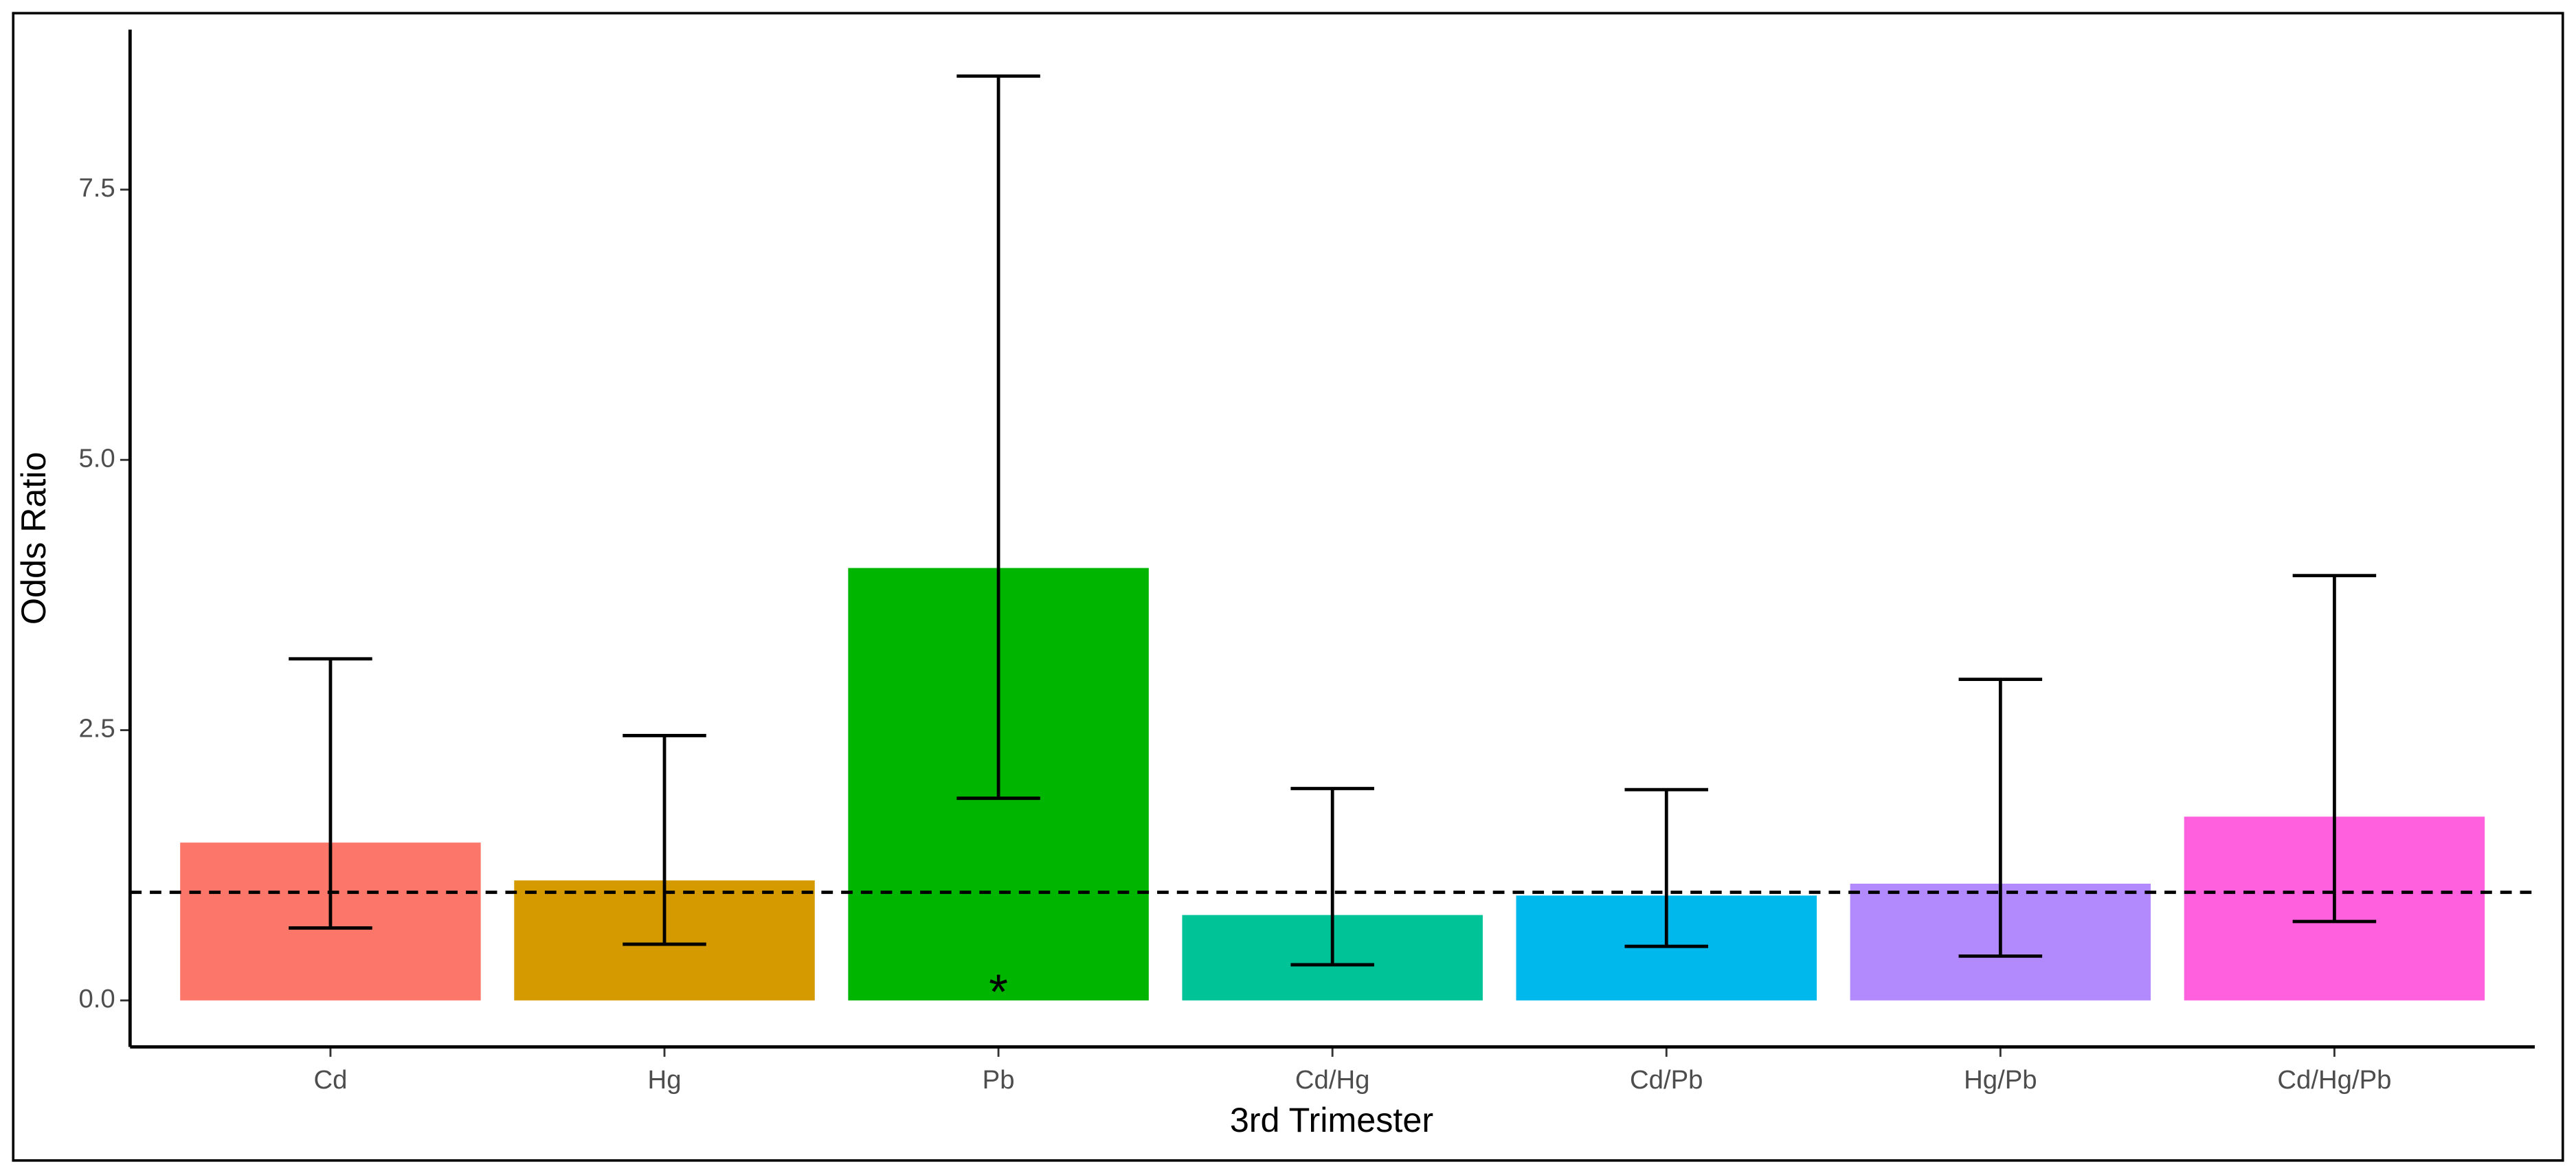  I want to click on y-axis-title: Odds Ratio, so click(33, 538).